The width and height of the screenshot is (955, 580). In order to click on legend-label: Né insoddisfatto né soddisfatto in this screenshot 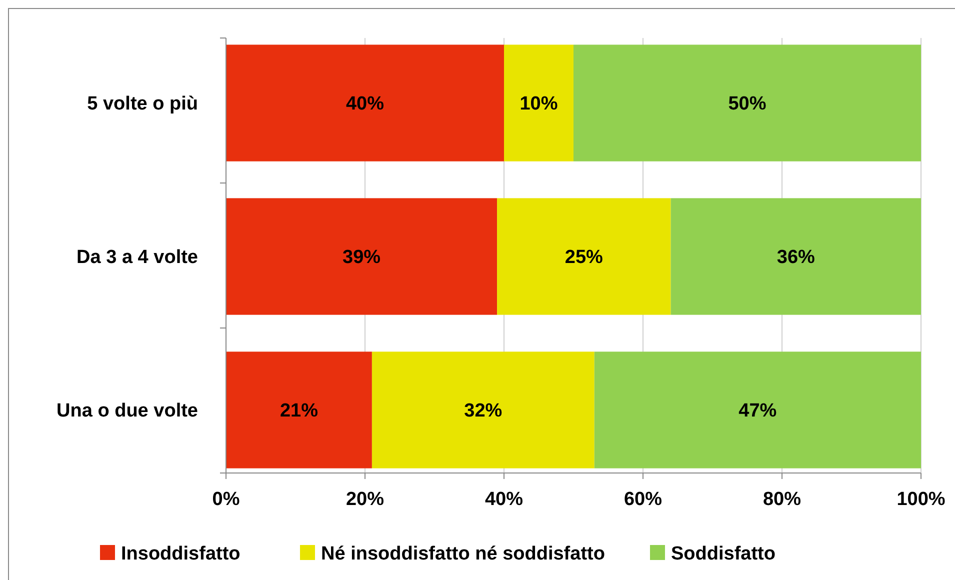, I will do `click(463, 554)`.